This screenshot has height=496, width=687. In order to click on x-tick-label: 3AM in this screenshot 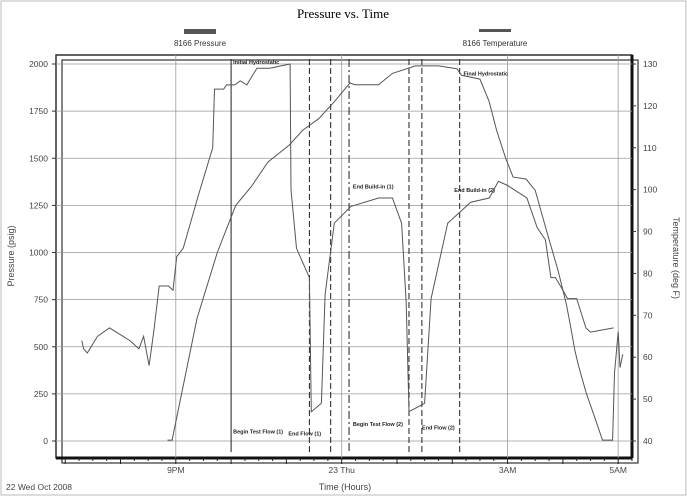, I will do `click(507, 470)`.